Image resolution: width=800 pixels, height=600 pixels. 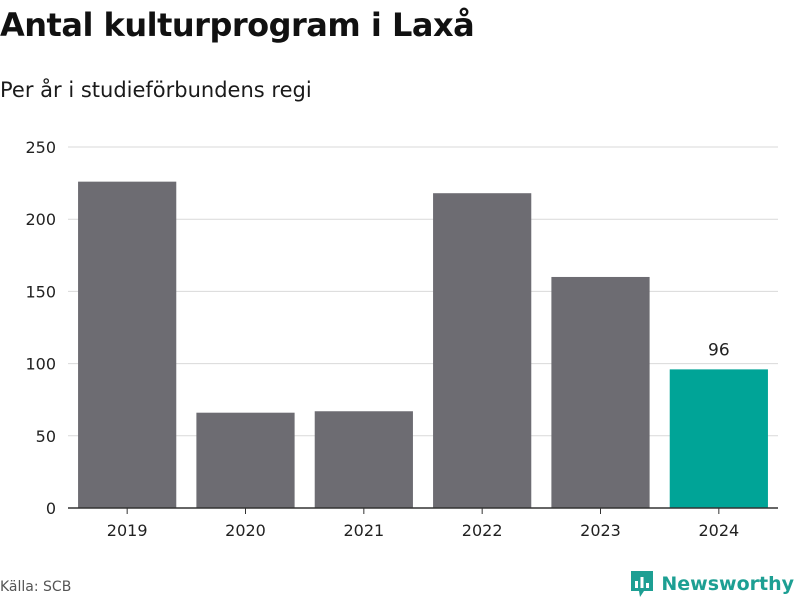 I want to click on brand: Newsworthy, so click(x=711, y=584).